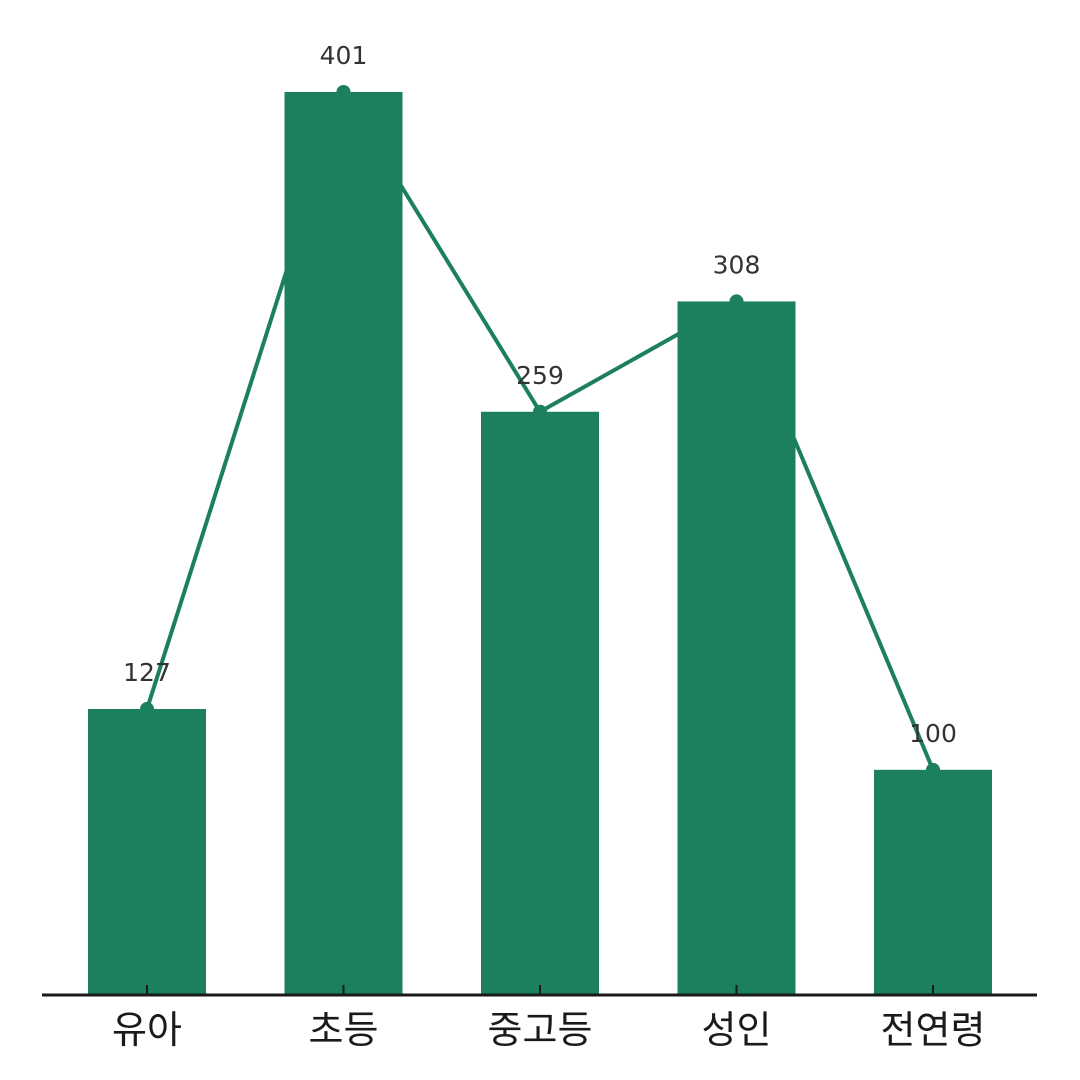 This screenshot has width=1080, height=1080. What do you see at coordinates (737, 264) in the screenshot?
I see `data-label-3: 308` at bounding box center [737, 264].